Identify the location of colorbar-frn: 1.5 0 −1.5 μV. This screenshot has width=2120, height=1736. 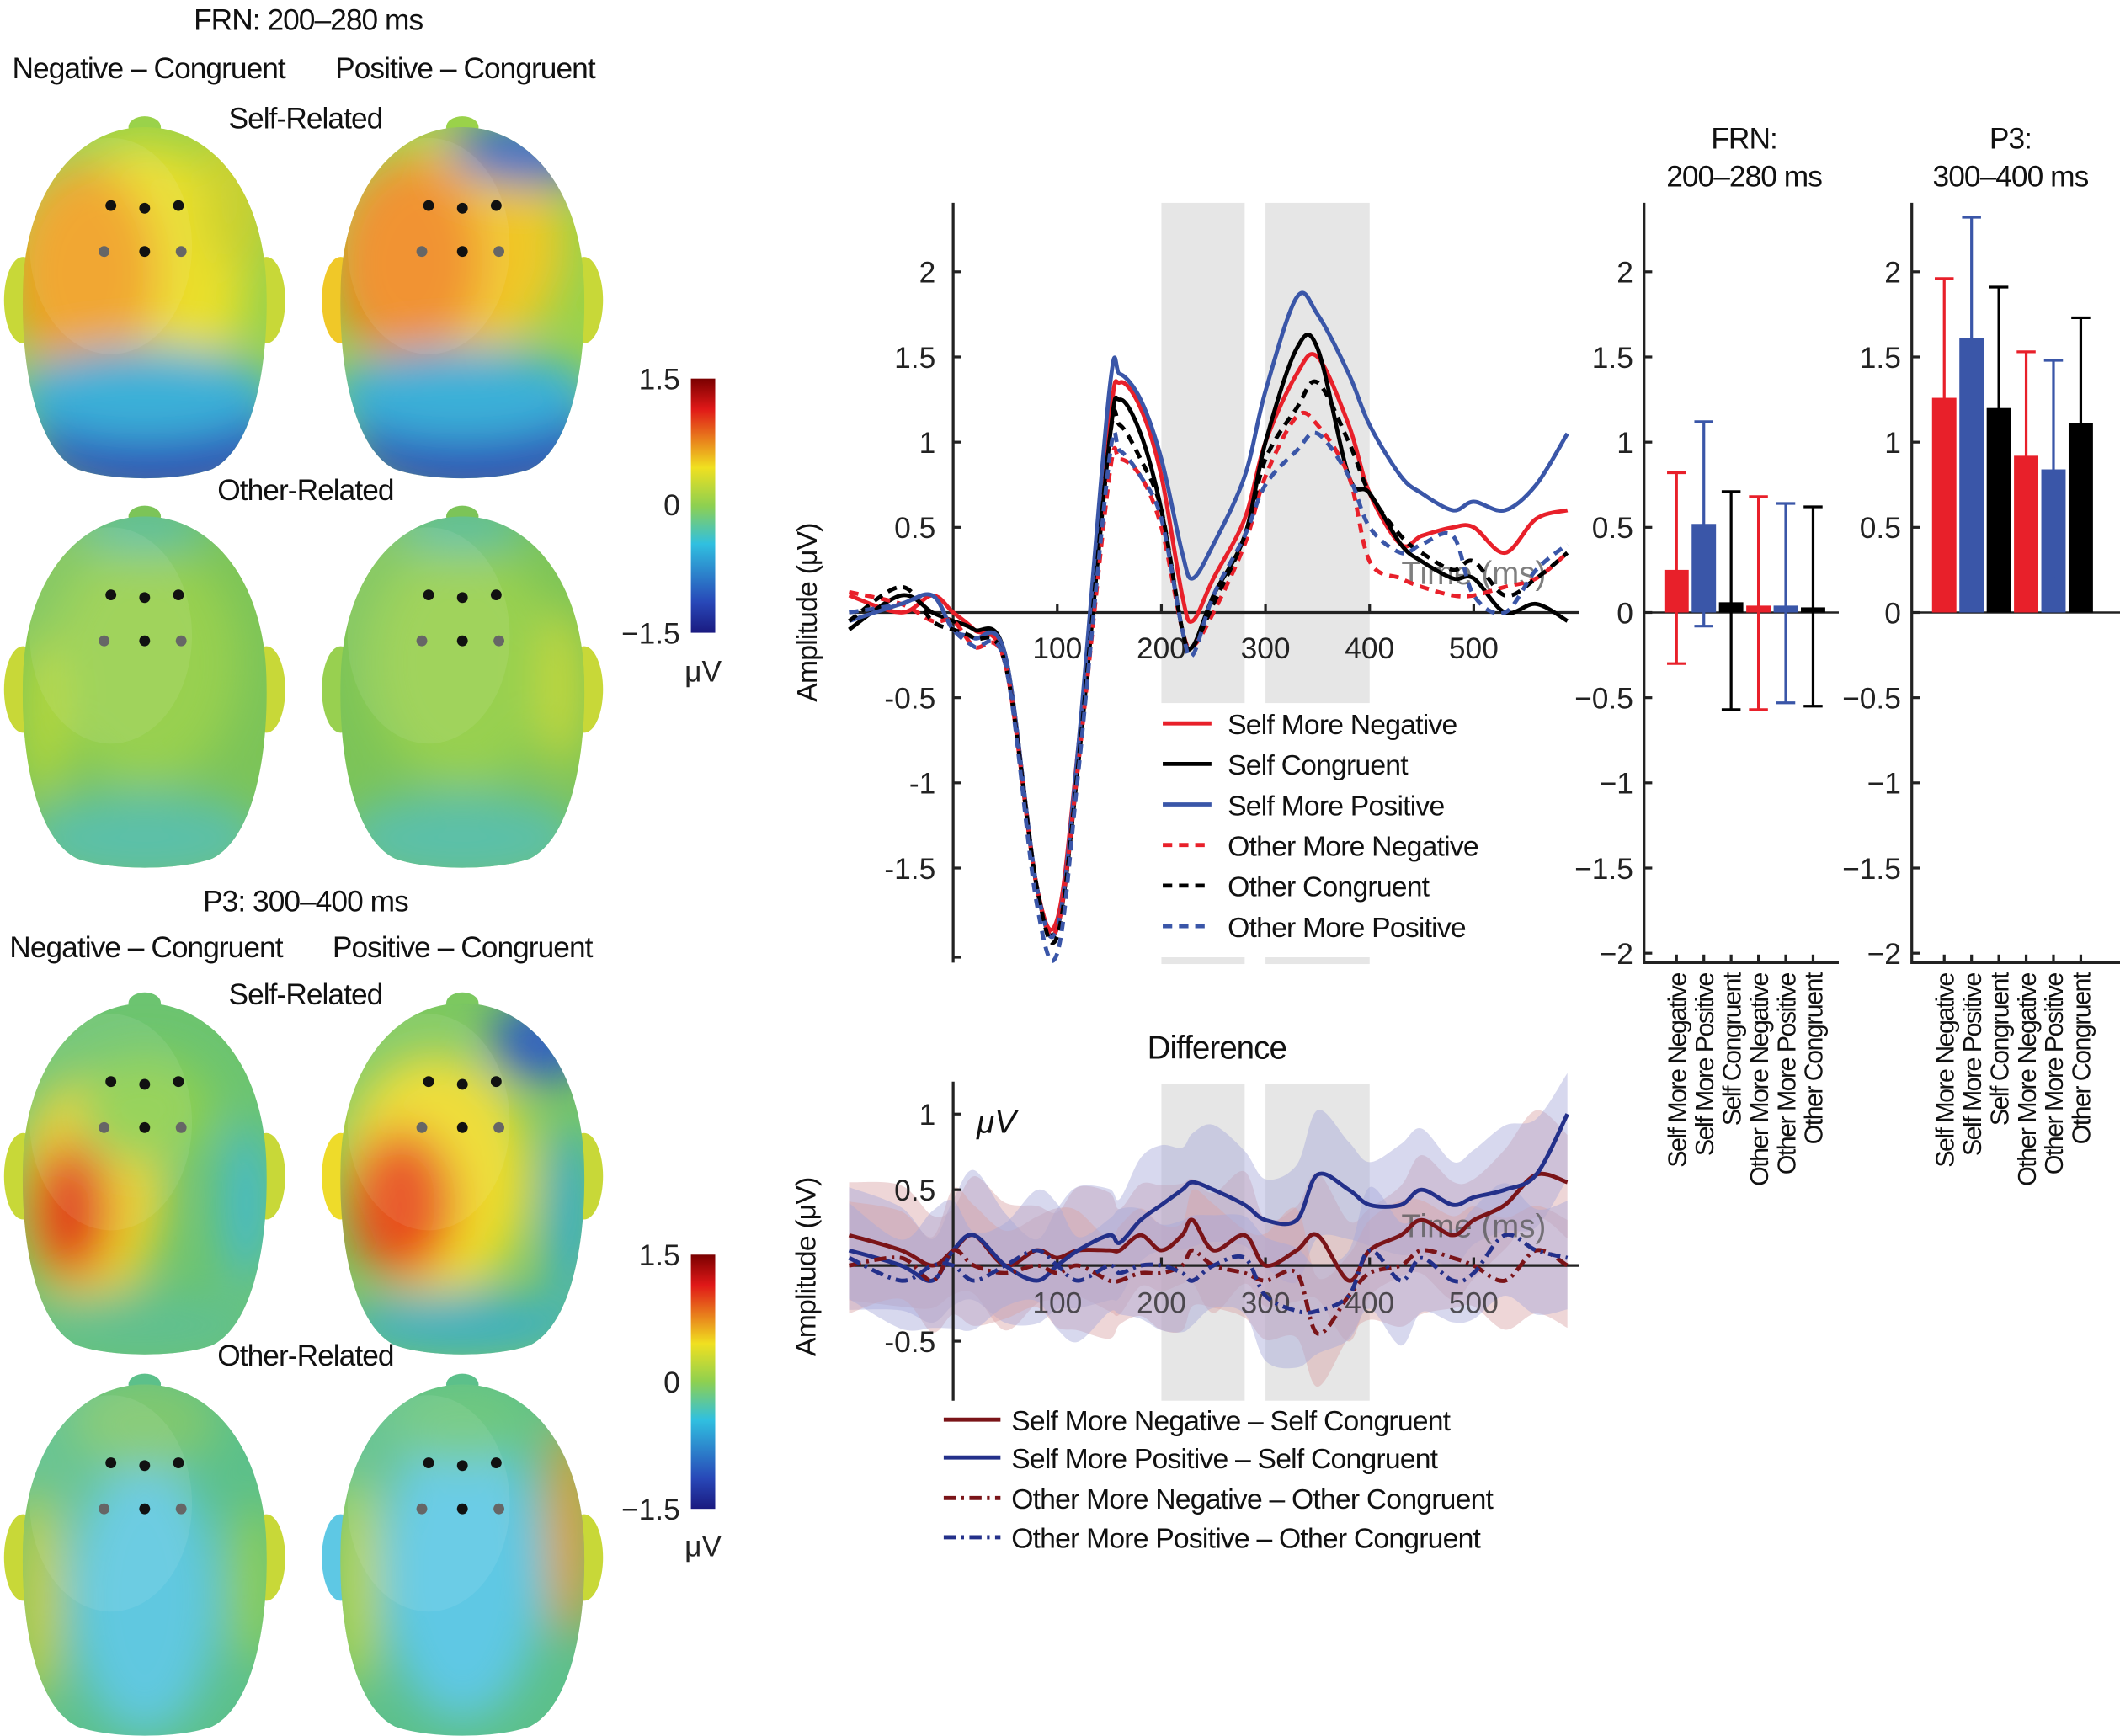
(671, 526).